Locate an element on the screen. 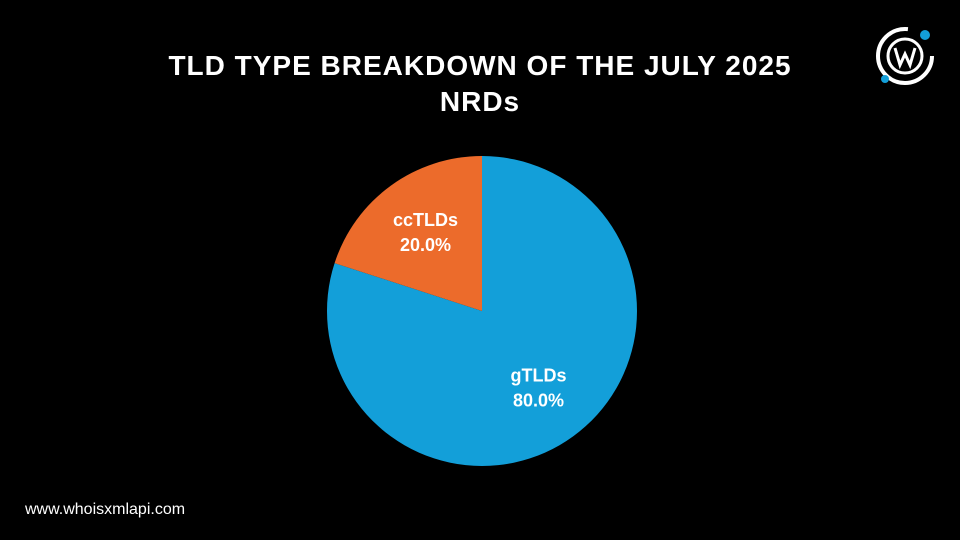 This screenshot has width=960, height=540. logo-w is located at coordinates (905, 58).